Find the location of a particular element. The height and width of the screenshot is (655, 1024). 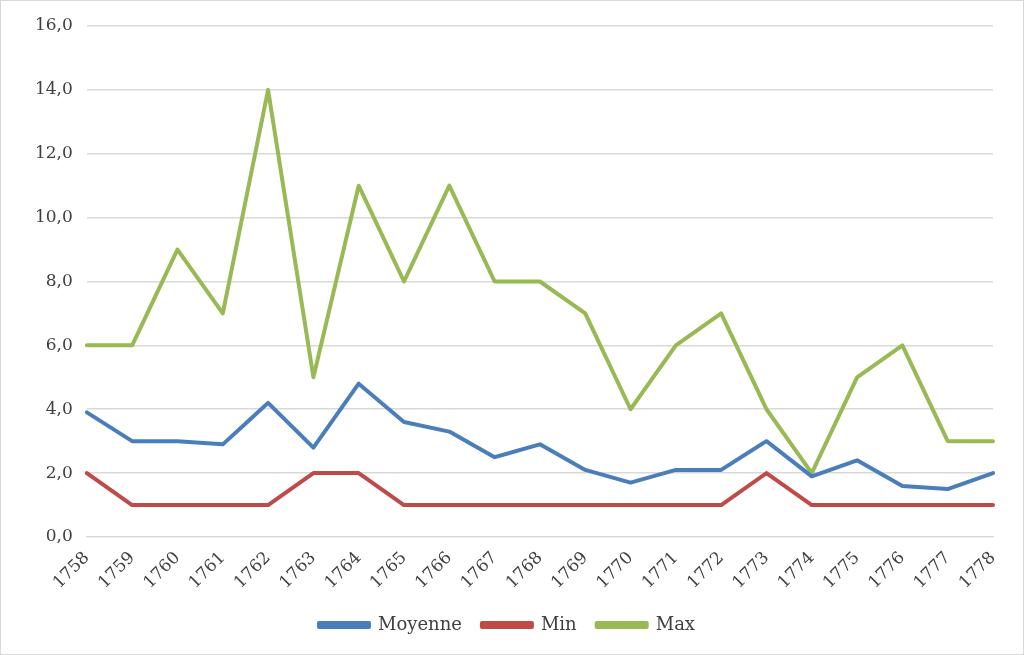

legend-label: Moyenne is located at coordinates (419, 623).